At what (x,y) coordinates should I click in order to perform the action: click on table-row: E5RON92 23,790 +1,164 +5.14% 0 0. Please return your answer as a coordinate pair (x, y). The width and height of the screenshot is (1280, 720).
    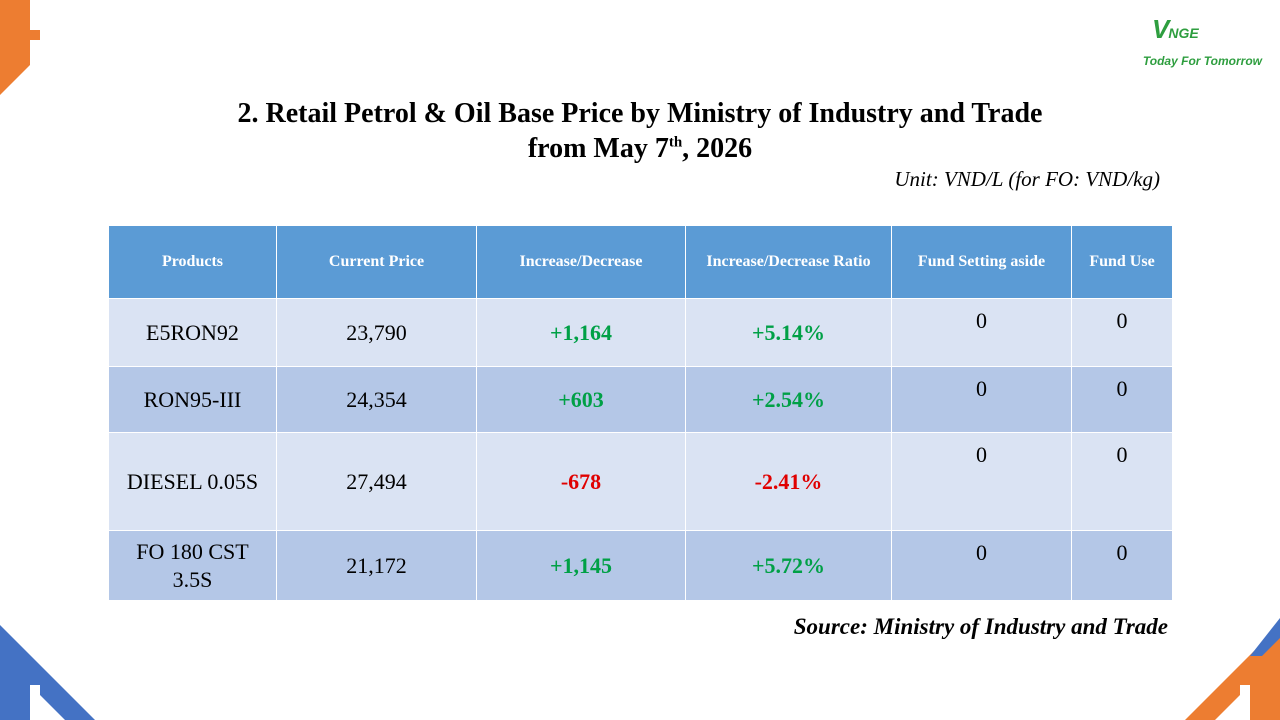
    Looking at the image, I should click on (640, 332).